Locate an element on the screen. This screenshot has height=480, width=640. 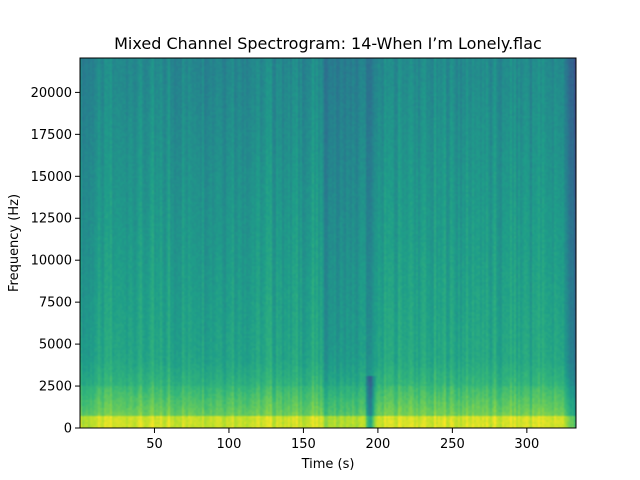
y-axis: 0 2500 5000 7500 10000 12500 15000 17500 20000 is located at coordinates (55, 261).